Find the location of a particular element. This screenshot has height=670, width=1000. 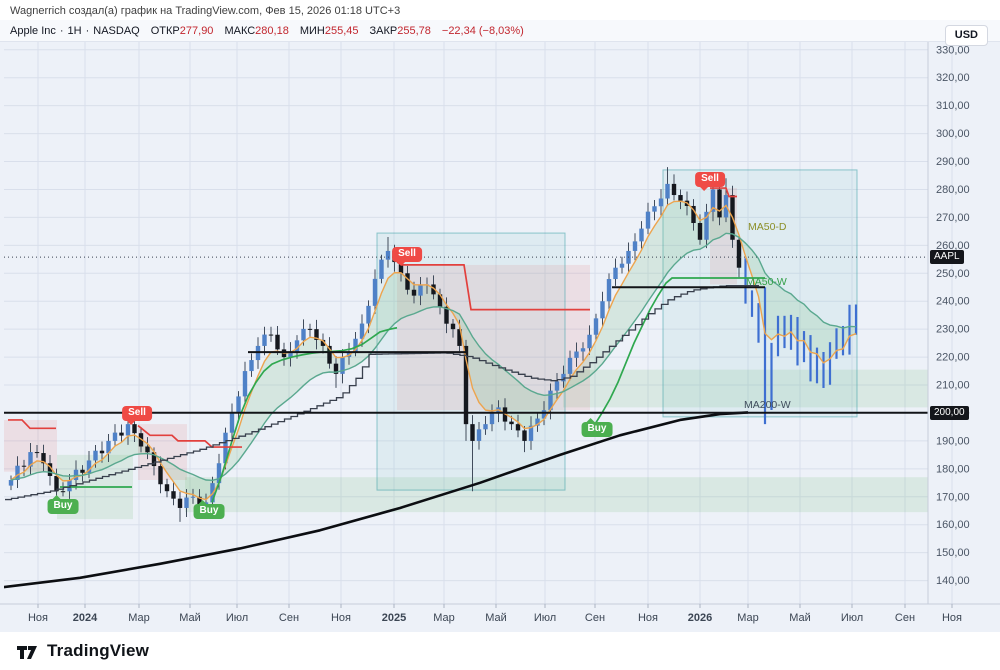

time-tick-label: 2025 is located at coordinates (394, 618).